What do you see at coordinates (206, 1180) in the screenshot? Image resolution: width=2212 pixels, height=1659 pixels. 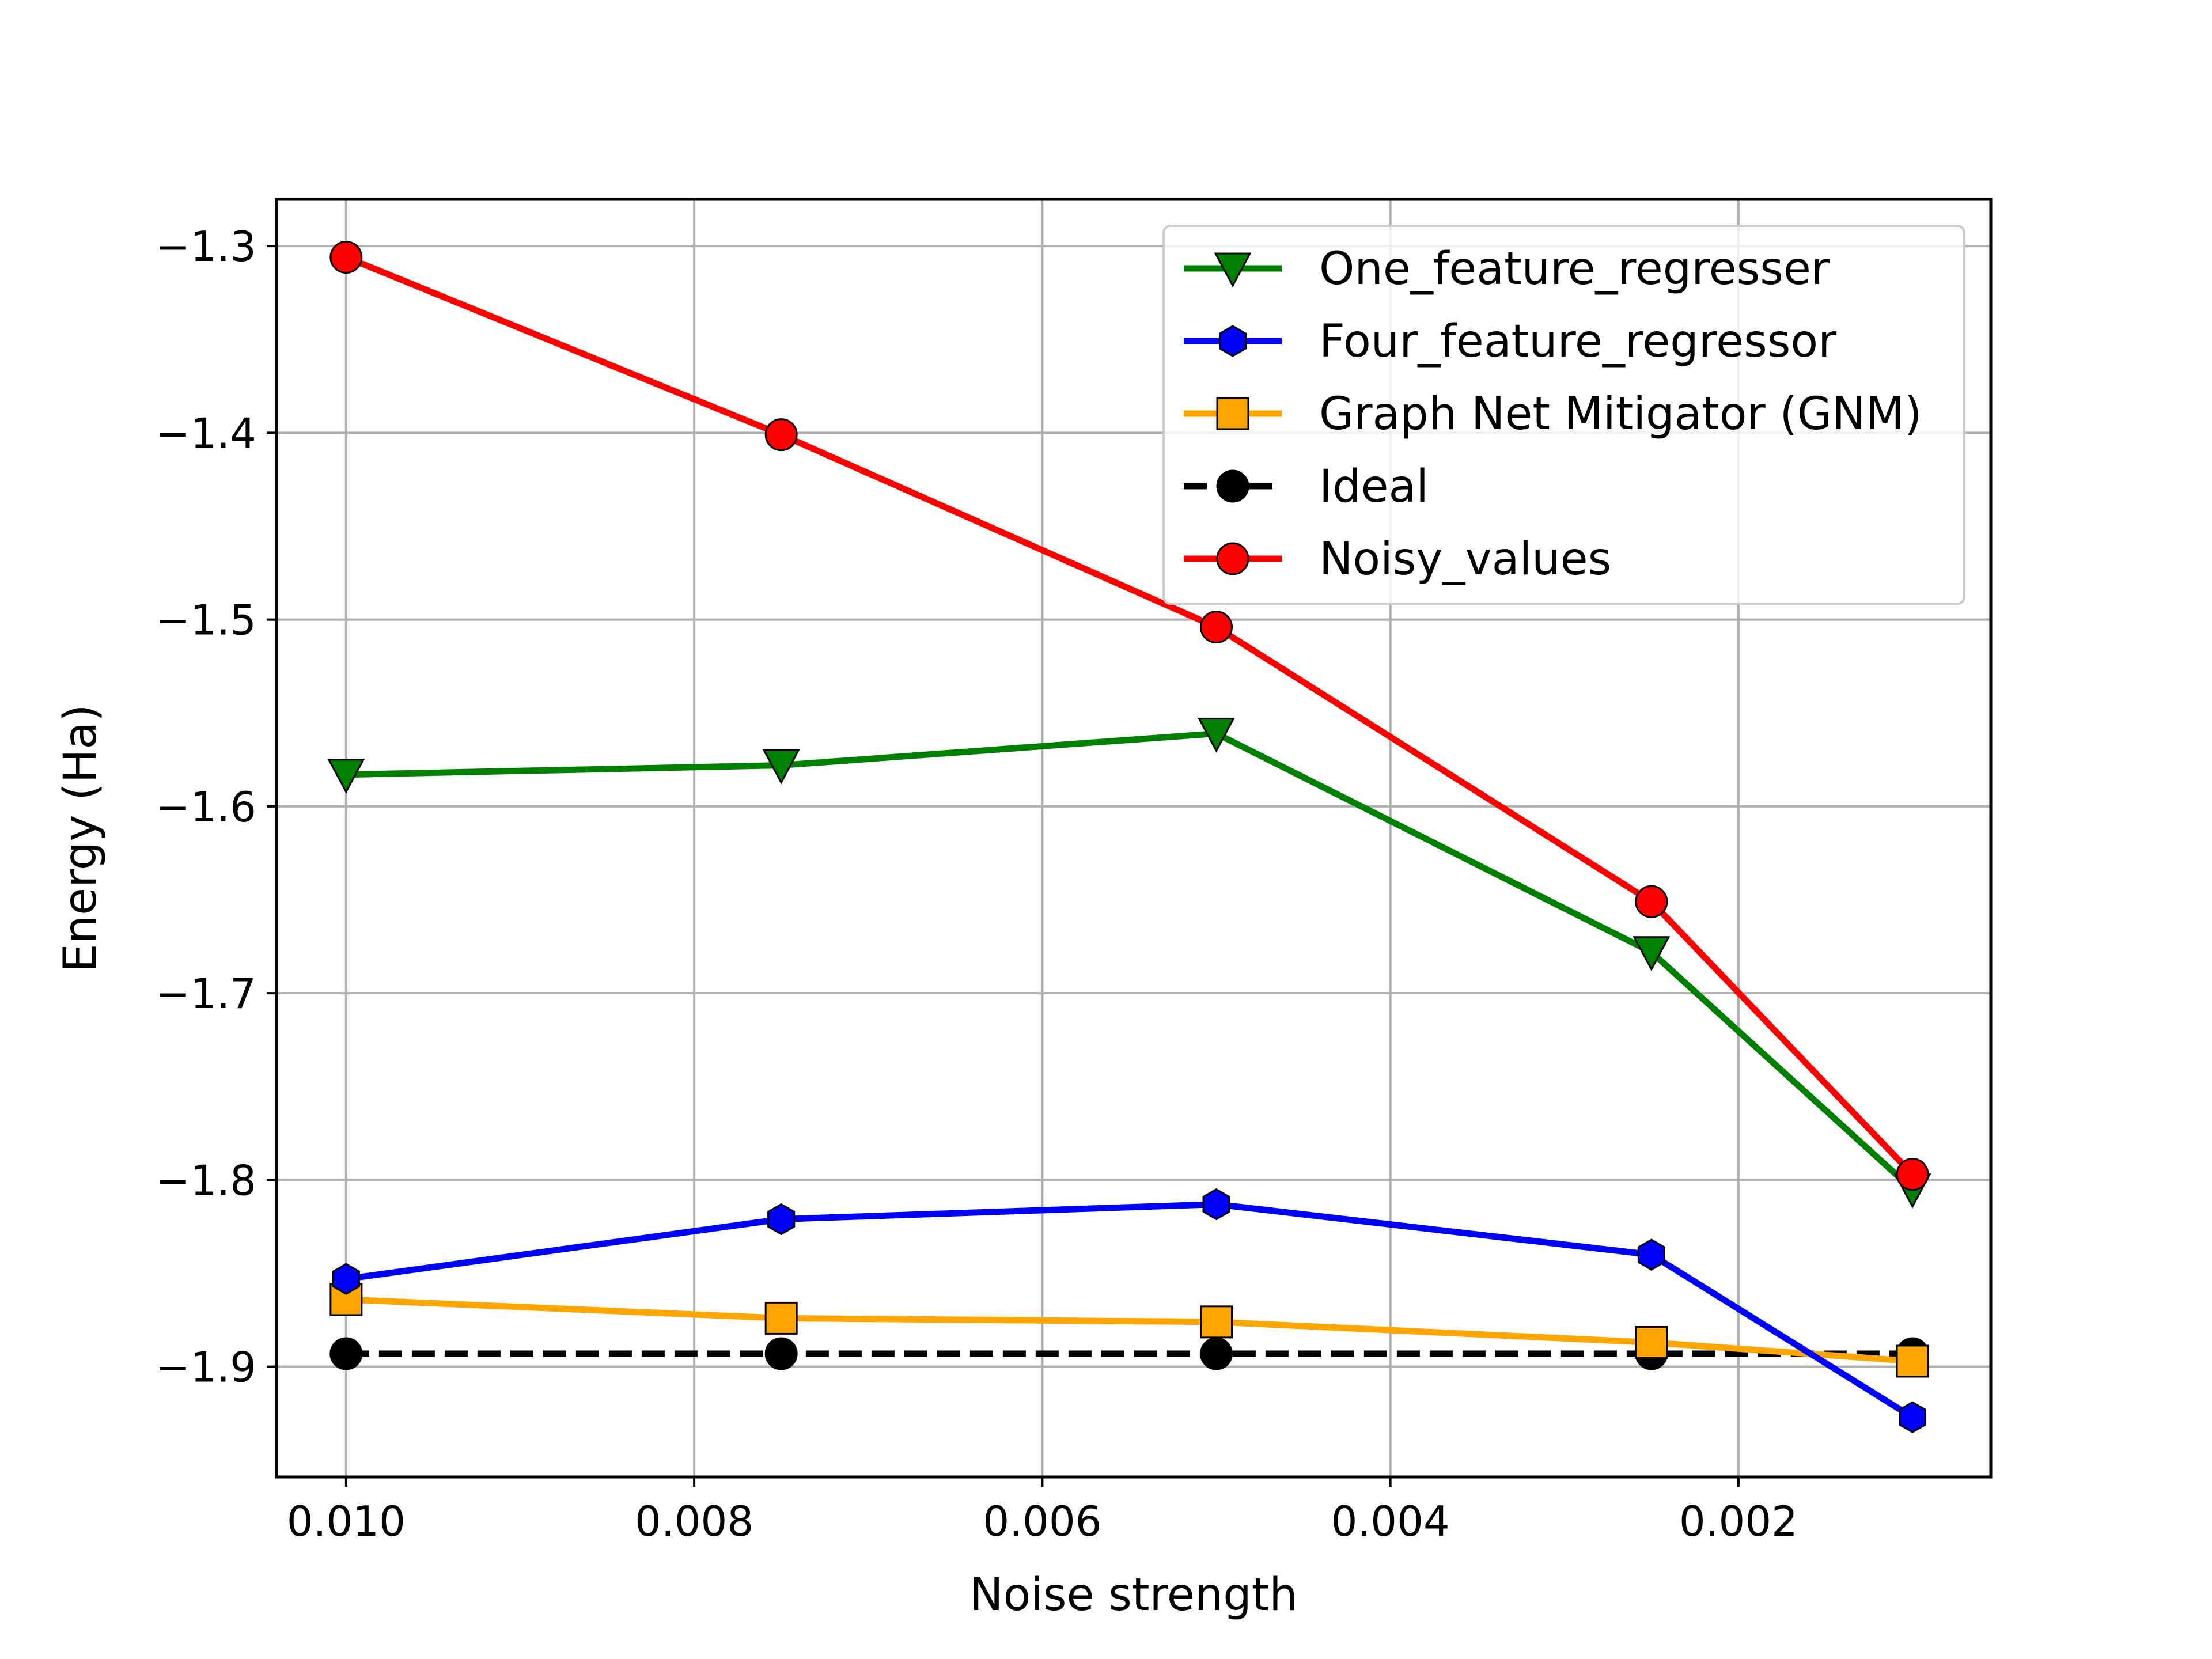 I see `y-tick-label: −1.8` at bounding box center [206, 1180].